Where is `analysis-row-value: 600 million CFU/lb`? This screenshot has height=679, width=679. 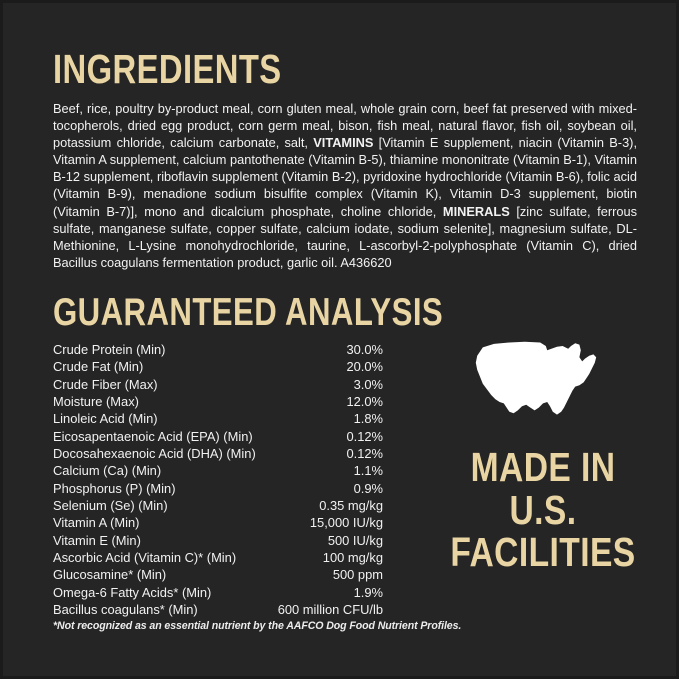
analysis-row-value: 600 million CFU/lb is located at coordinates (330, 610).